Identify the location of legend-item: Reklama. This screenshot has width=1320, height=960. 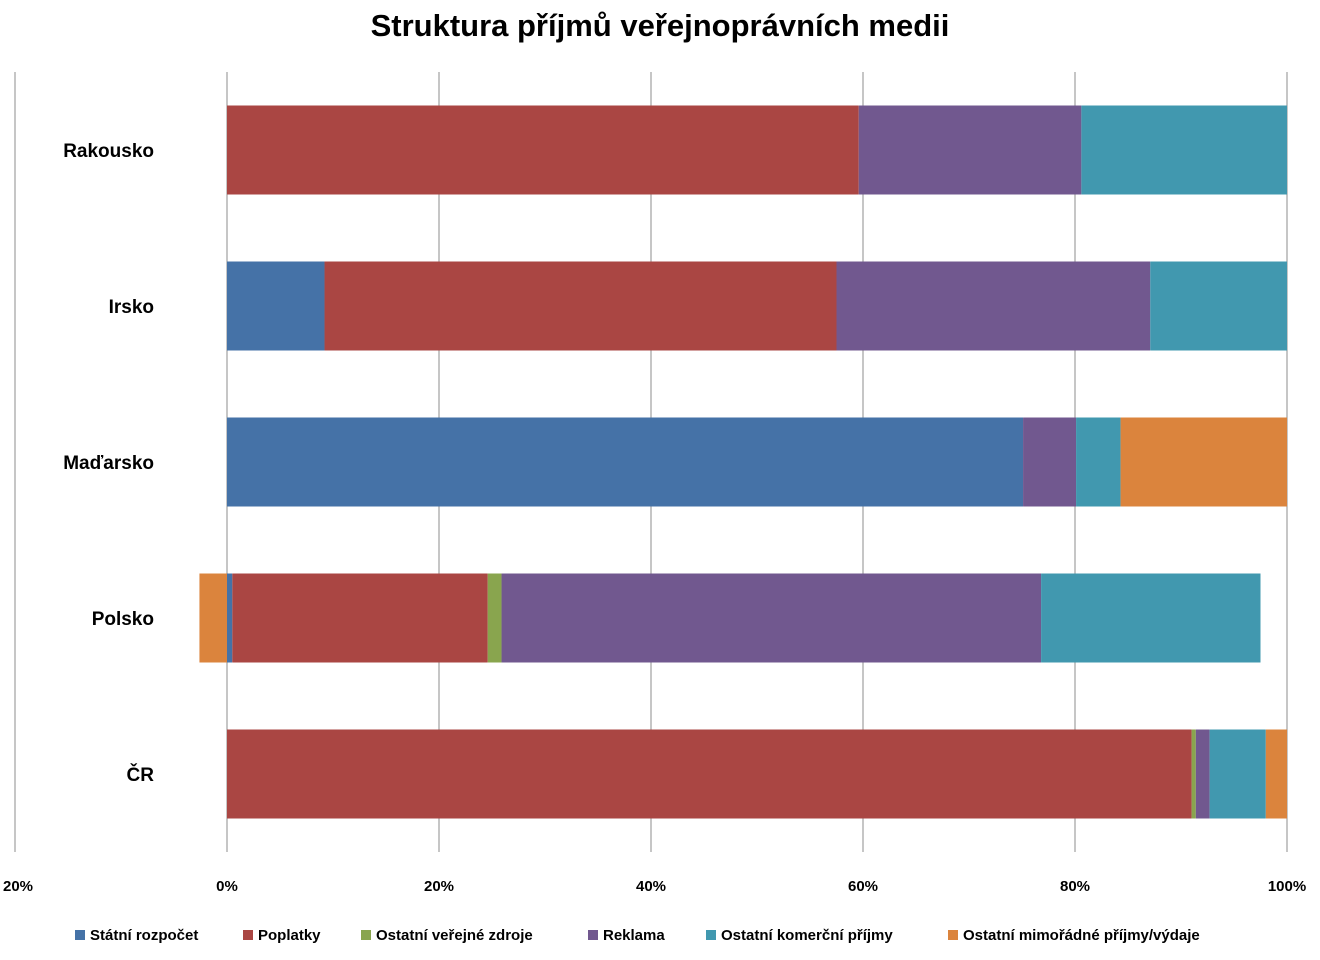
(626, 935).